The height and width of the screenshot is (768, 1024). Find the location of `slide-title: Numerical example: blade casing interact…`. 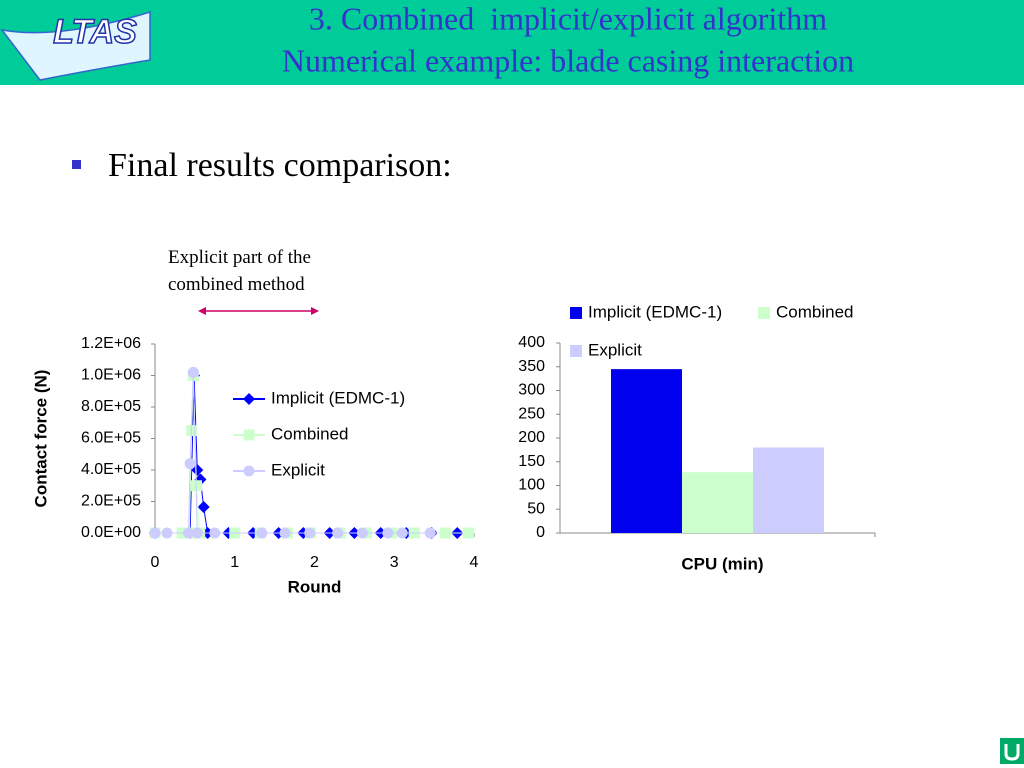

slide-title: Numerical example: blade casing interact… is located at coordinates (568, 60).